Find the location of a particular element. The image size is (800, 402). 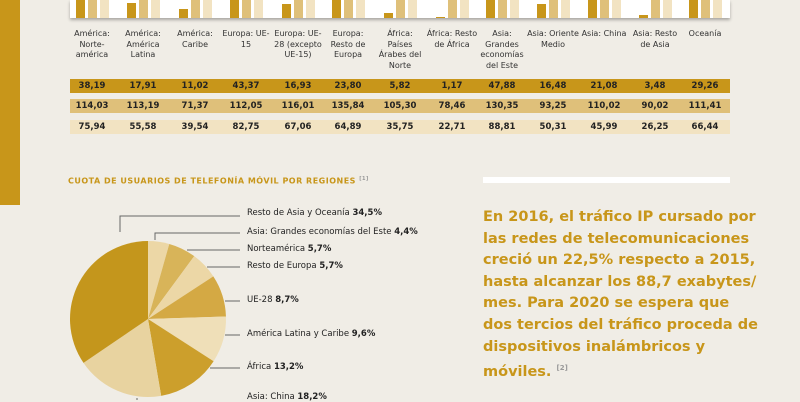

column-label: Asia: Oriente Medio is located at coordinates (553, 39).